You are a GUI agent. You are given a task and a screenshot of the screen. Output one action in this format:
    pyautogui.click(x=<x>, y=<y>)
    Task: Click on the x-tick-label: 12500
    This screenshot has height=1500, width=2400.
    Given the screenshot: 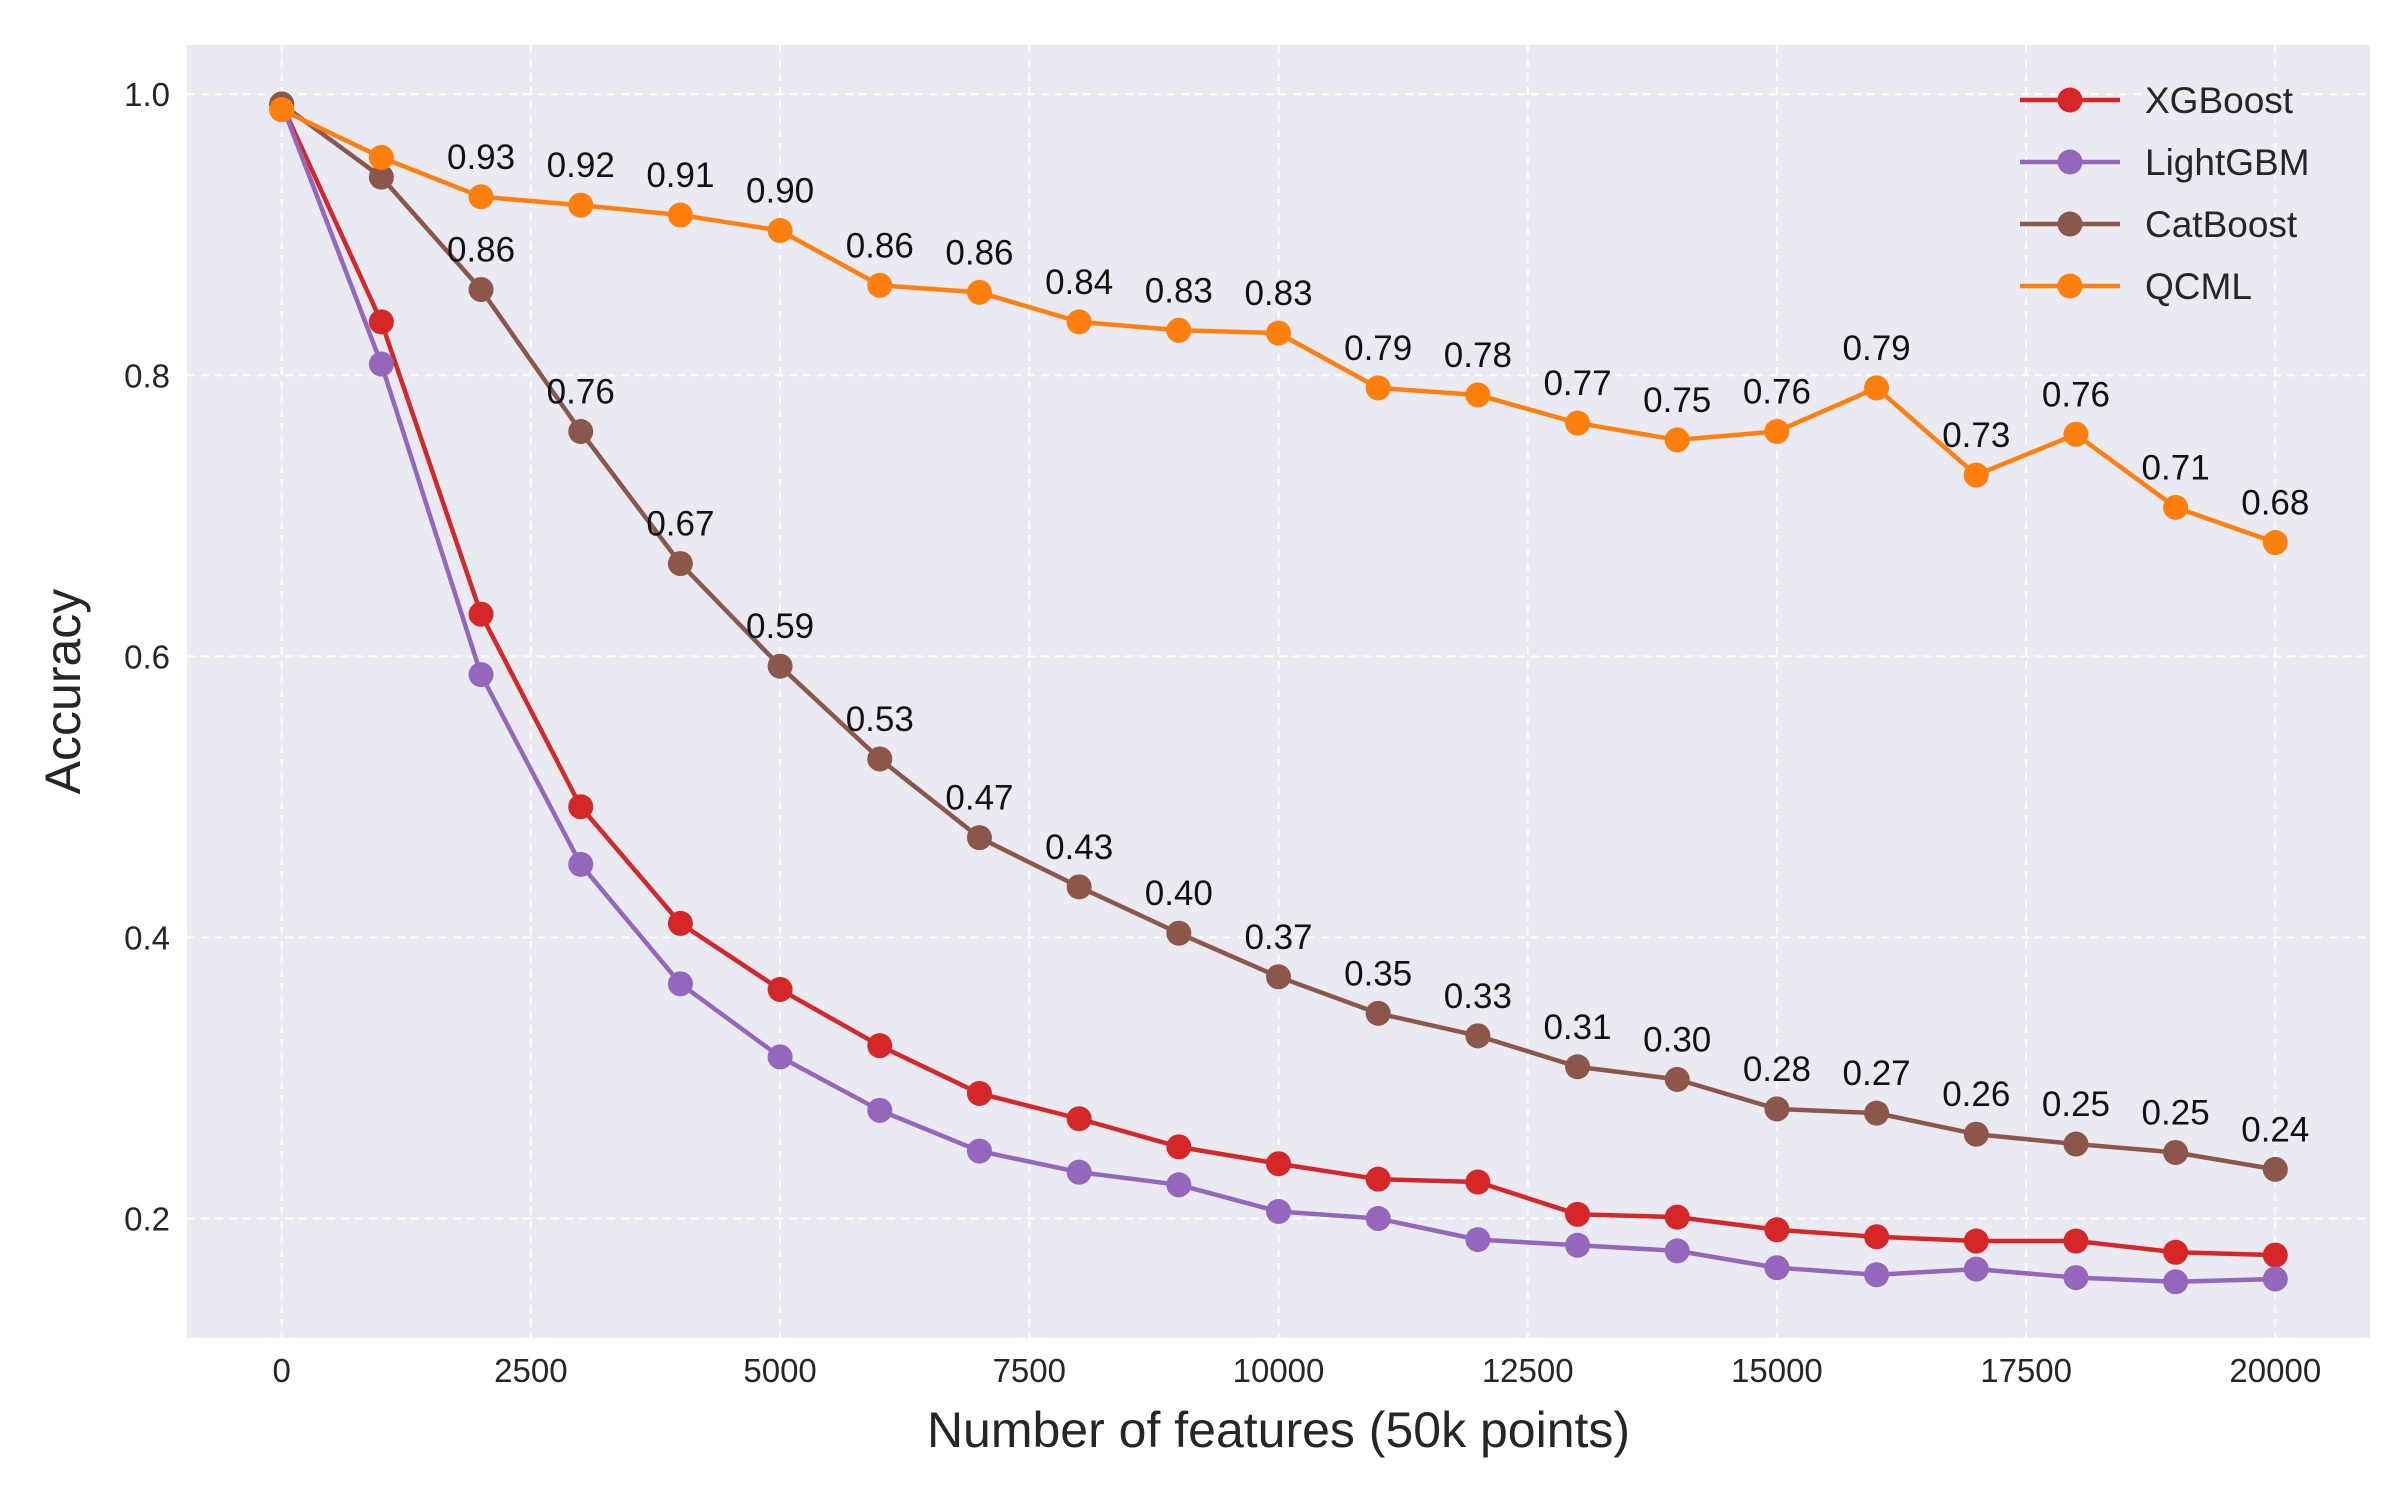 What is the action you would take?
    pyautogui.click(x=1528, y=1370)
    